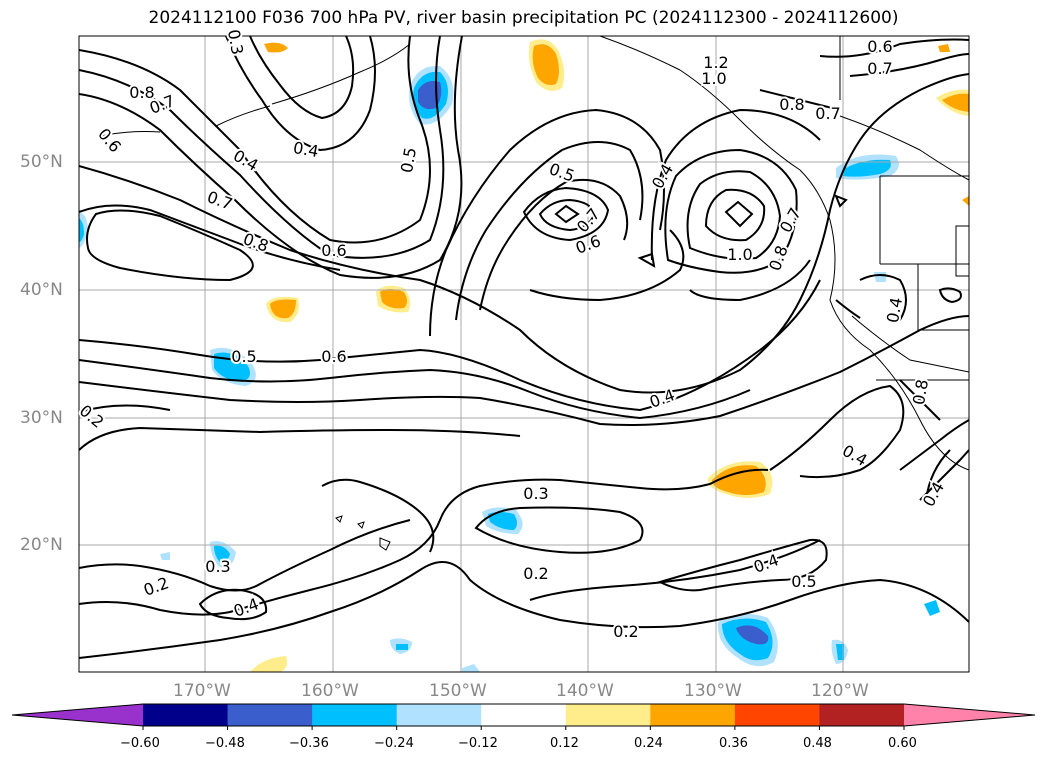  I want to click on lon-label-130w: 130°W, so click(713, 691).